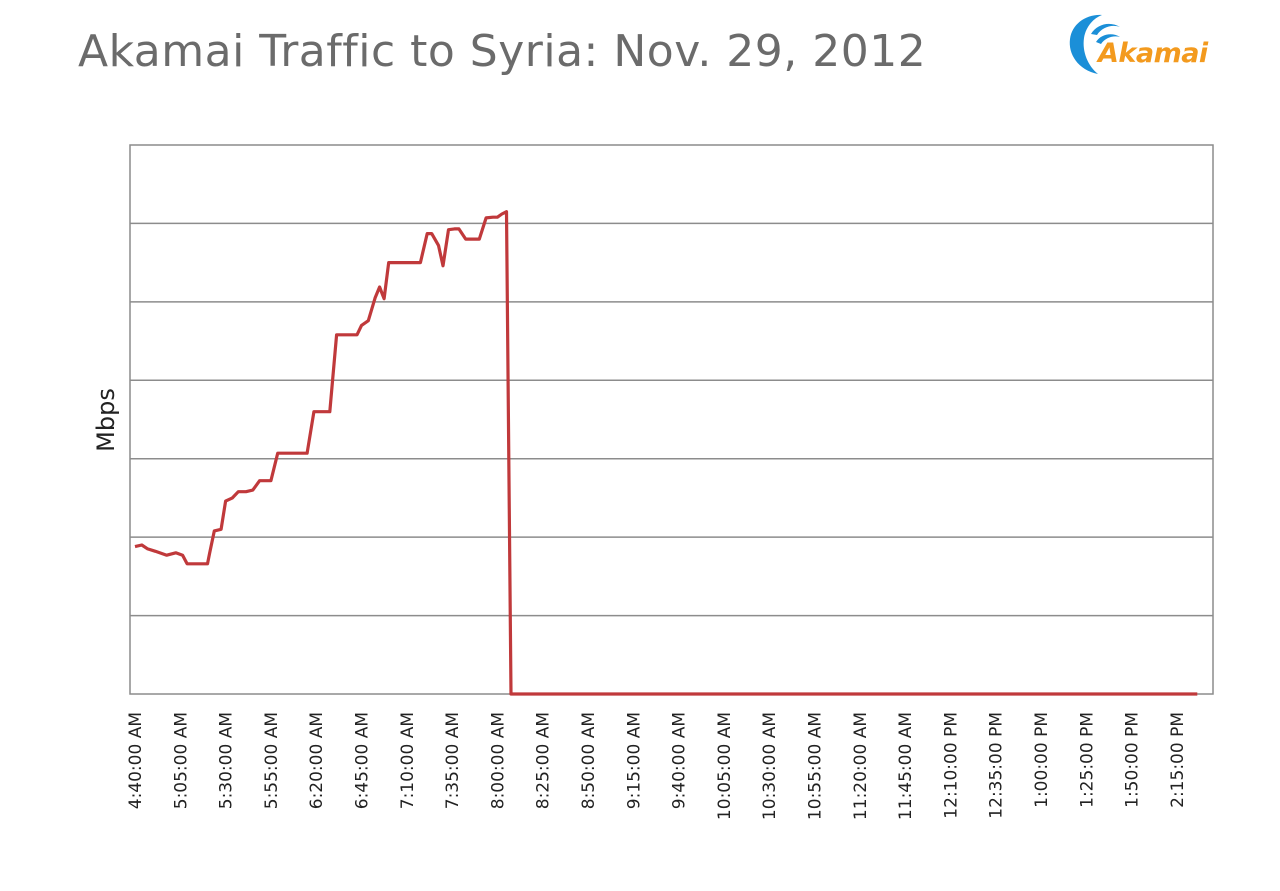  I want to click on akamai-logo: Akamai, so click(1149, 44).